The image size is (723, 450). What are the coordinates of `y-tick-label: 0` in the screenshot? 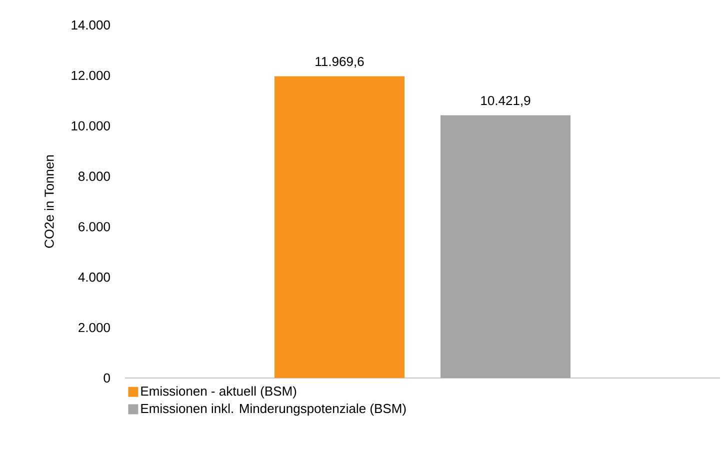 It's located at (107, 378).